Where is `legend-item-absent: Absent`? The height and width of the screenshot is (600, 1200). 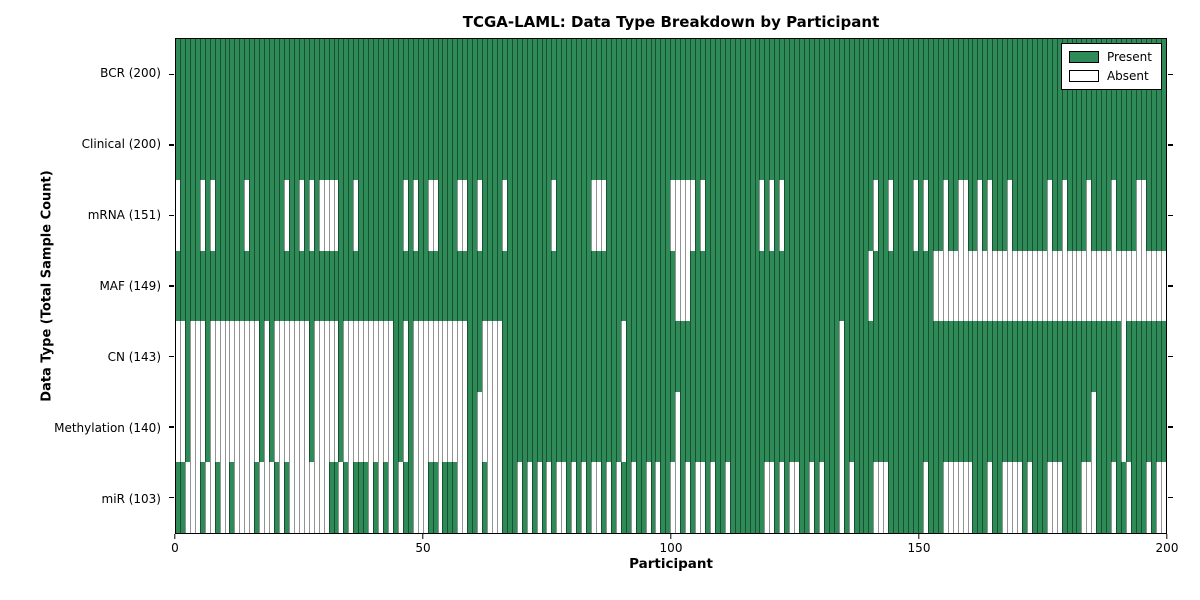
legend-item-absent: Absent is located at coordinates (1110, 76).